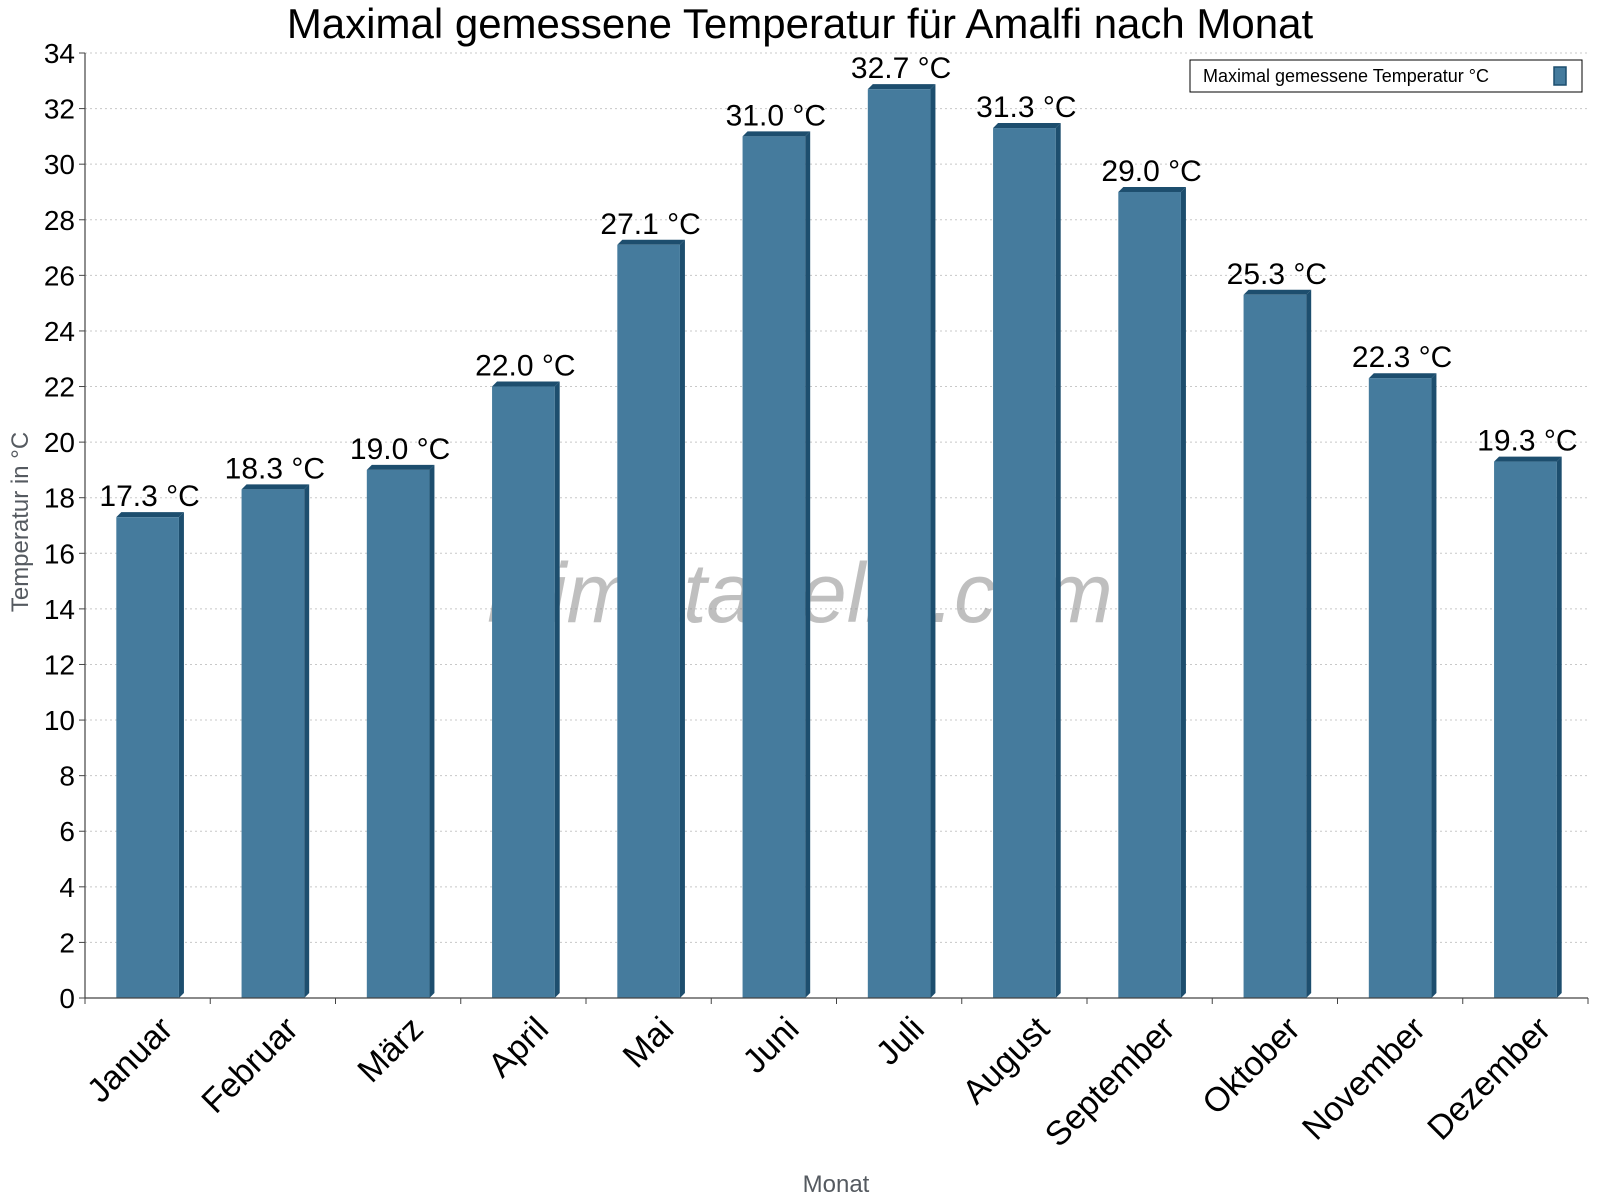 The width and height of the screenshot is (1600, 1200). I want to click on data-label: 31.0 °C, so click(776, 115).